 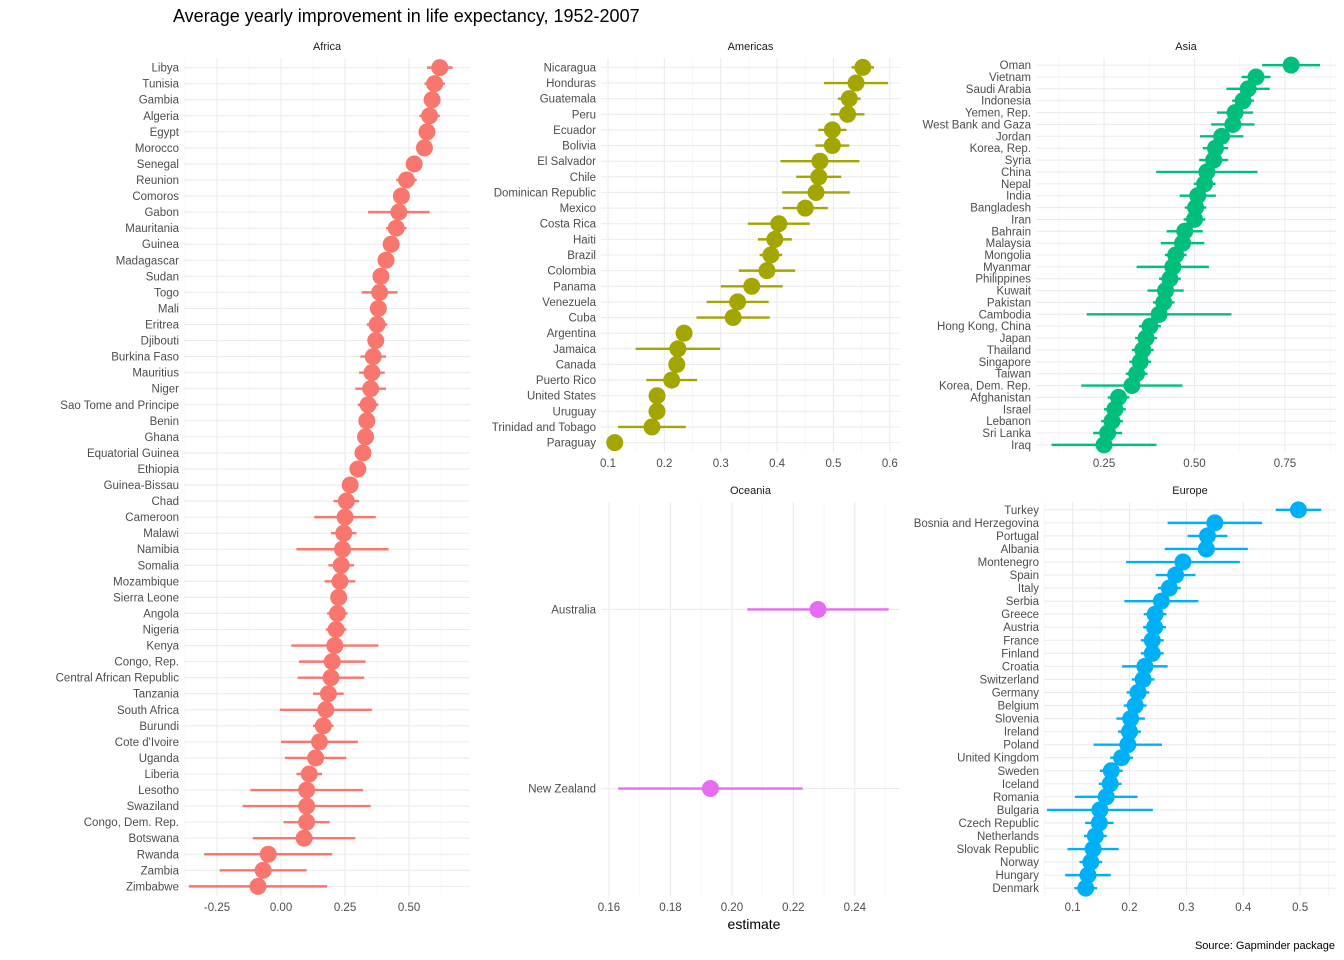 I want to click on y-tick-label: Mauritius, so click(x=155, y=374).